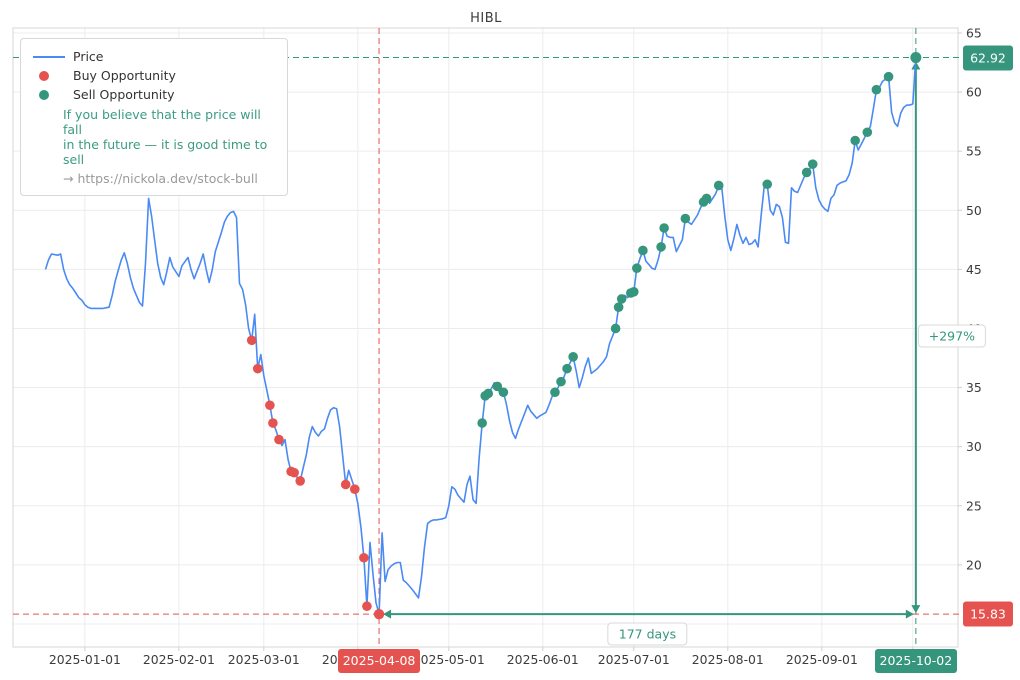  What do you see at coordinates (974, 387) in the screenshot?
I see `y-axis-label: 35` at bounding box center [974, 387].